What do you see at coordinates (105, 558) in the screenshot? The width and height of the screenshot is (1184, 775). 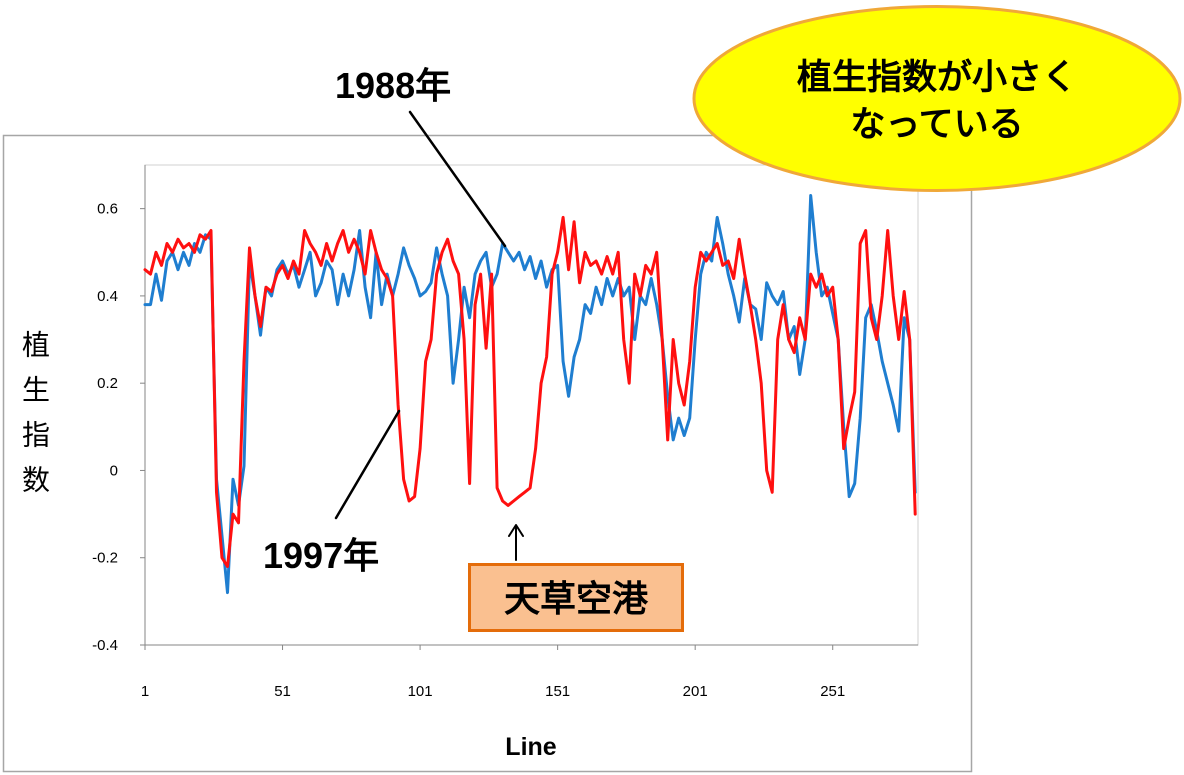 I see `y-tick-label: -0.2` at bounding box center [105, 558].